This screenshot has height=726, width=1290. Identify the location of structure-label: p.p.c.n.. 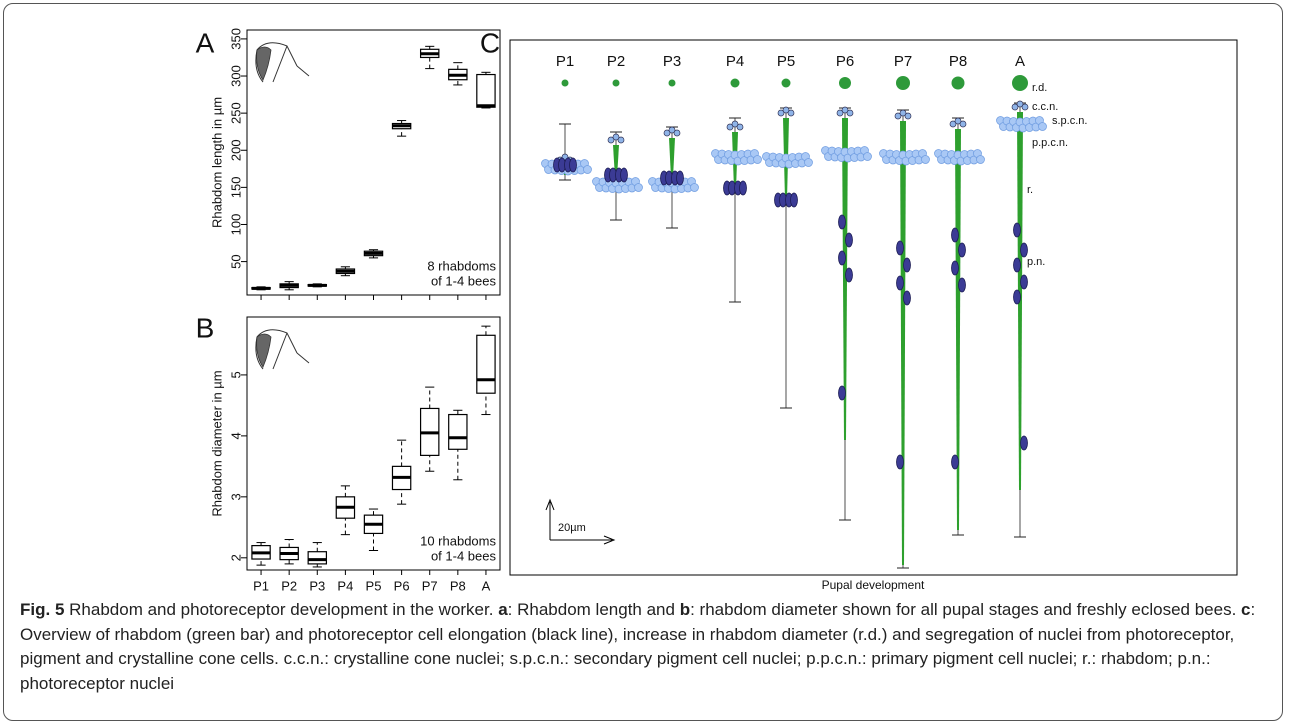
(1050, 143).